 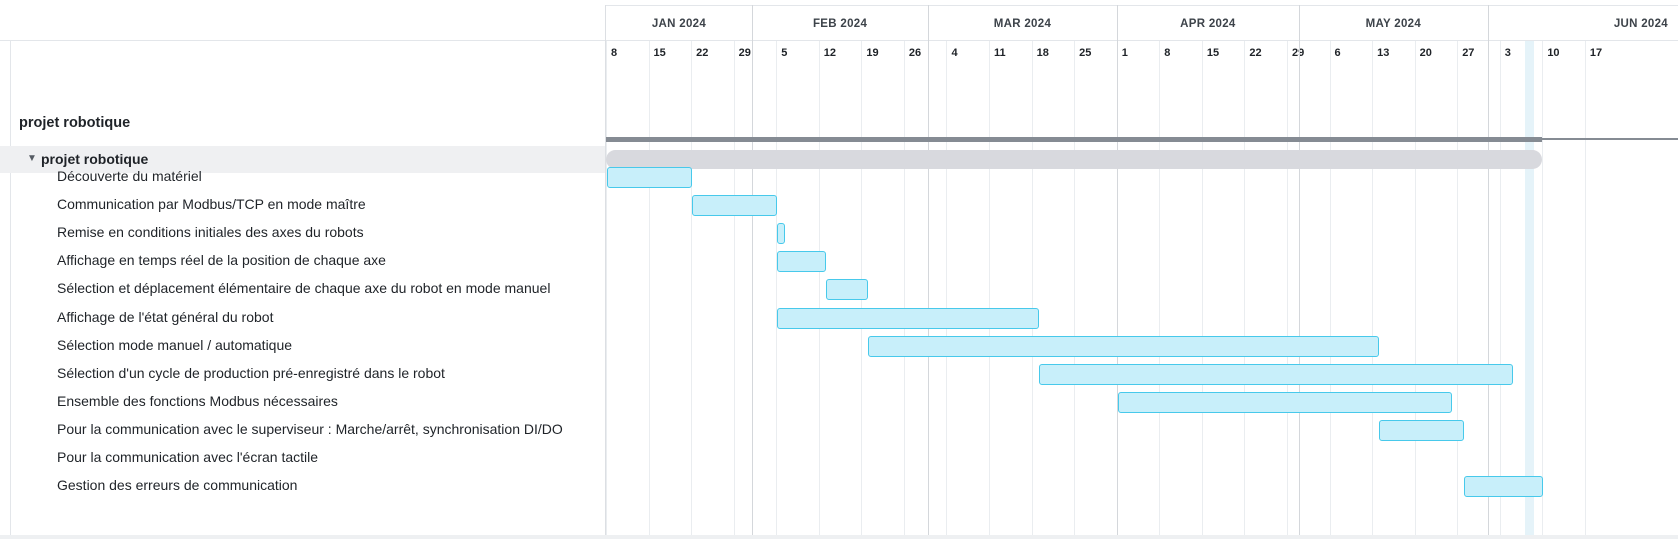 What do you see at coordinates (1553, 53) in the screenshot?
I see `day-label: 10` at bounding box center [1553, 53].